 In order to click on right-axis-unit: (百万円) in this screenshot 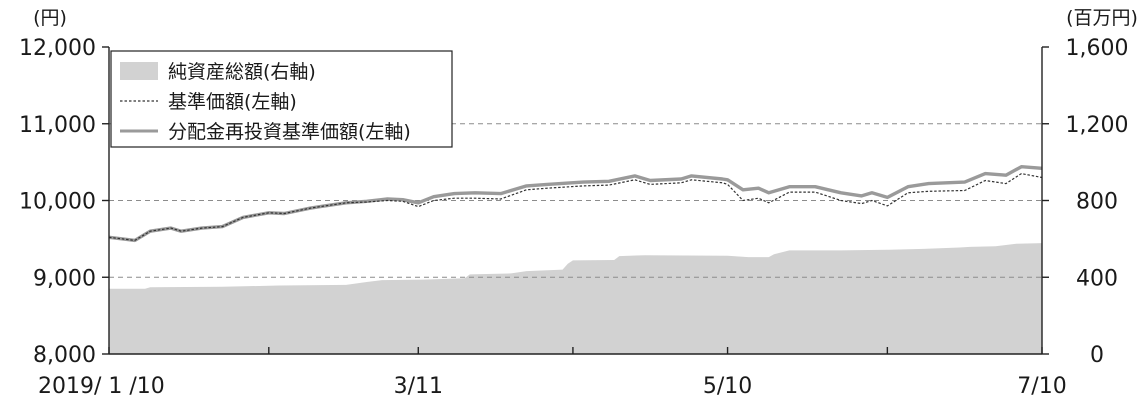, I will do `click(1102, 18)`.